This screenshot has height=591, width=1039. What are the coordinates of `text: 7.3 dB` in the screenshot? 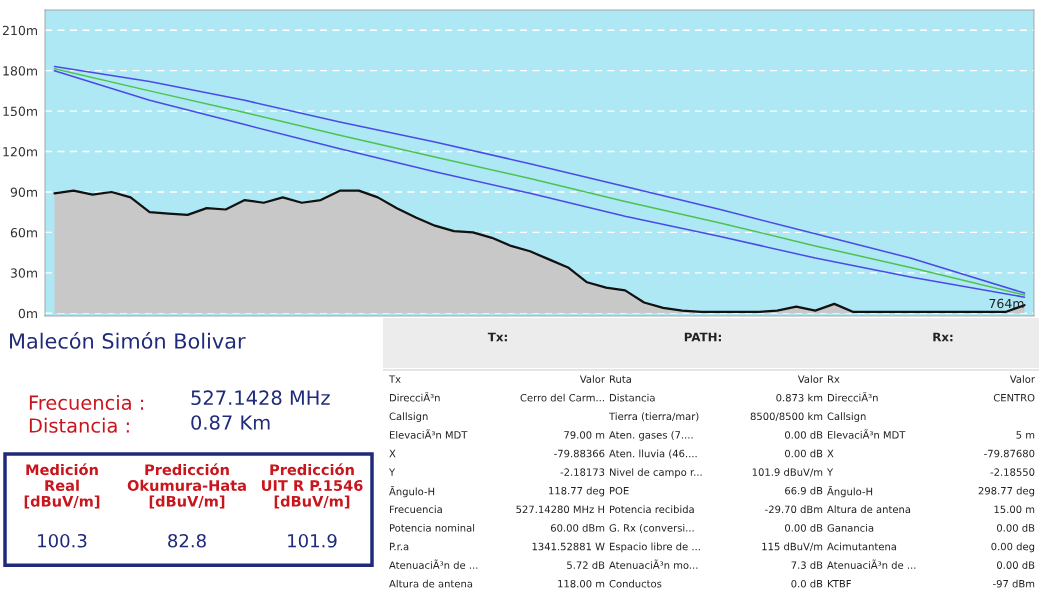 It's located at (807, 565).